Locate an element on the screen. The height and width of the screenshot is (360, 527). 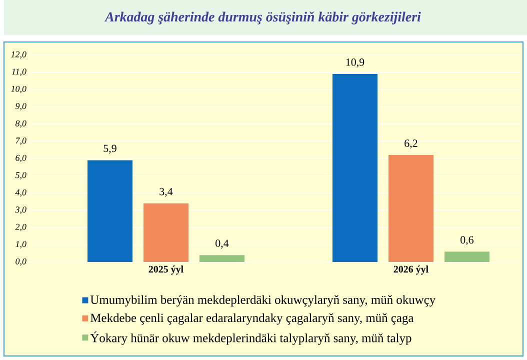
data-label: 5,9 is located at coordinates (110, 149).